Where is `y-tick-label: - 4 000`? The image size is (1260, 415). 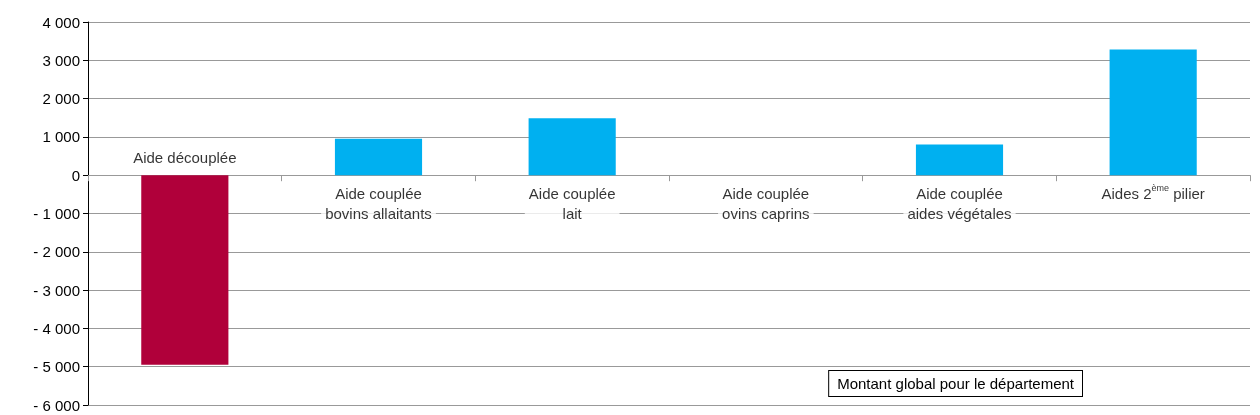 y-tick-label: - 4 000 is located at coordinates (56, 328).